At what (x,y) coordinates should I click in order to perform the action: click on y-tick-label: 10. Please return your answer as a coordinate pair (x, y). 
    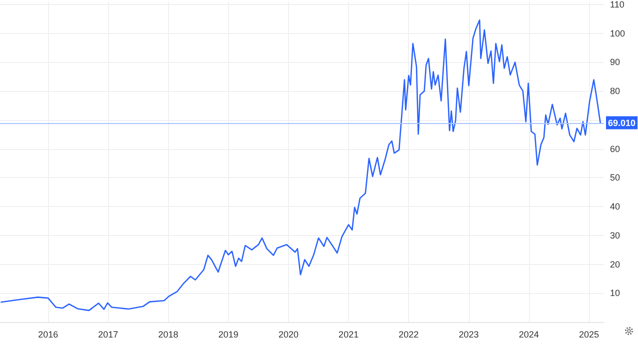
    Looking at the image, I should click on (615, 293).